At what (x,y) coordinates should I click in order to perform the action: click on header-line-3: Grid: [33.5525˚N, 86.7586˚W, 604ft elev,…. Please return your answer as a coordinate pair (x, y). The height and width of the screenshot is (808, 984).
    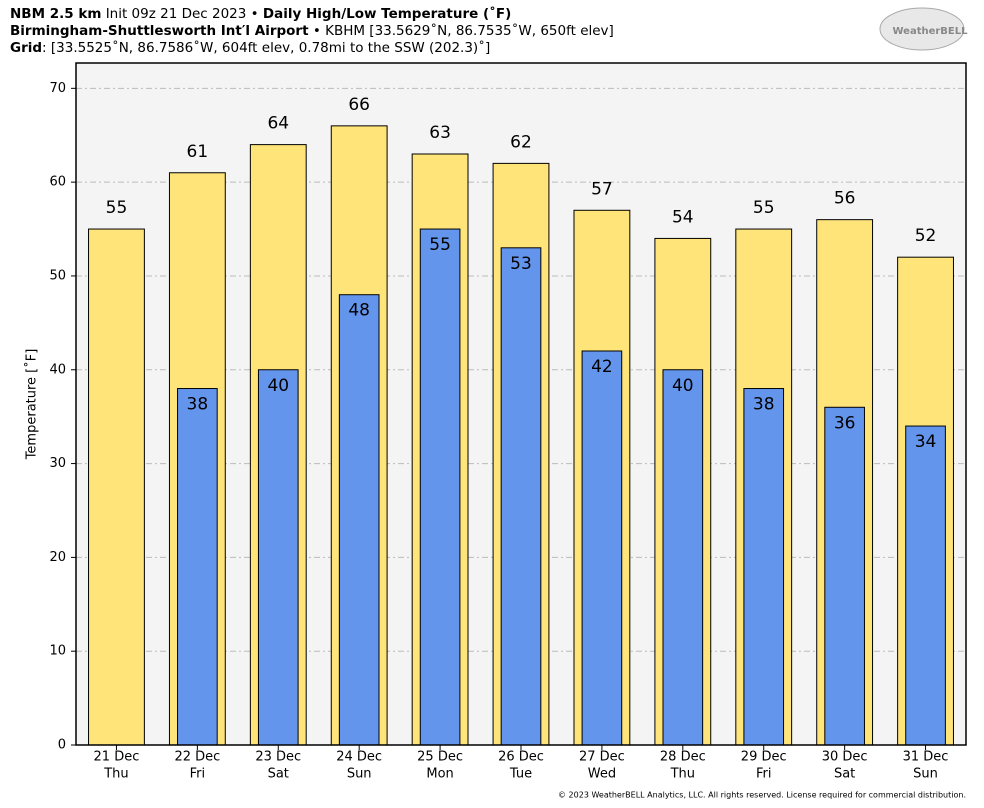
    Looking at the image, I should click on (250, 48).